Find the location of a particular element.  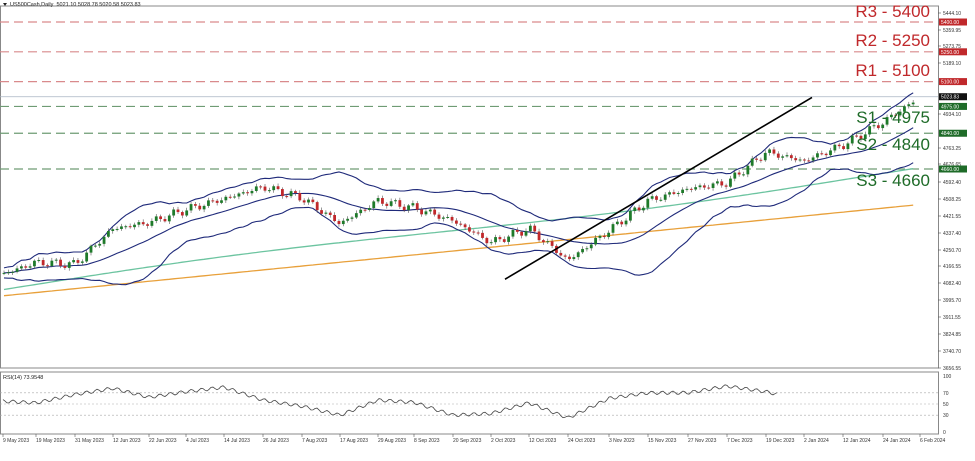

x-axis-tick: 6 Feb 2024 is located at coordinates (933, 441).